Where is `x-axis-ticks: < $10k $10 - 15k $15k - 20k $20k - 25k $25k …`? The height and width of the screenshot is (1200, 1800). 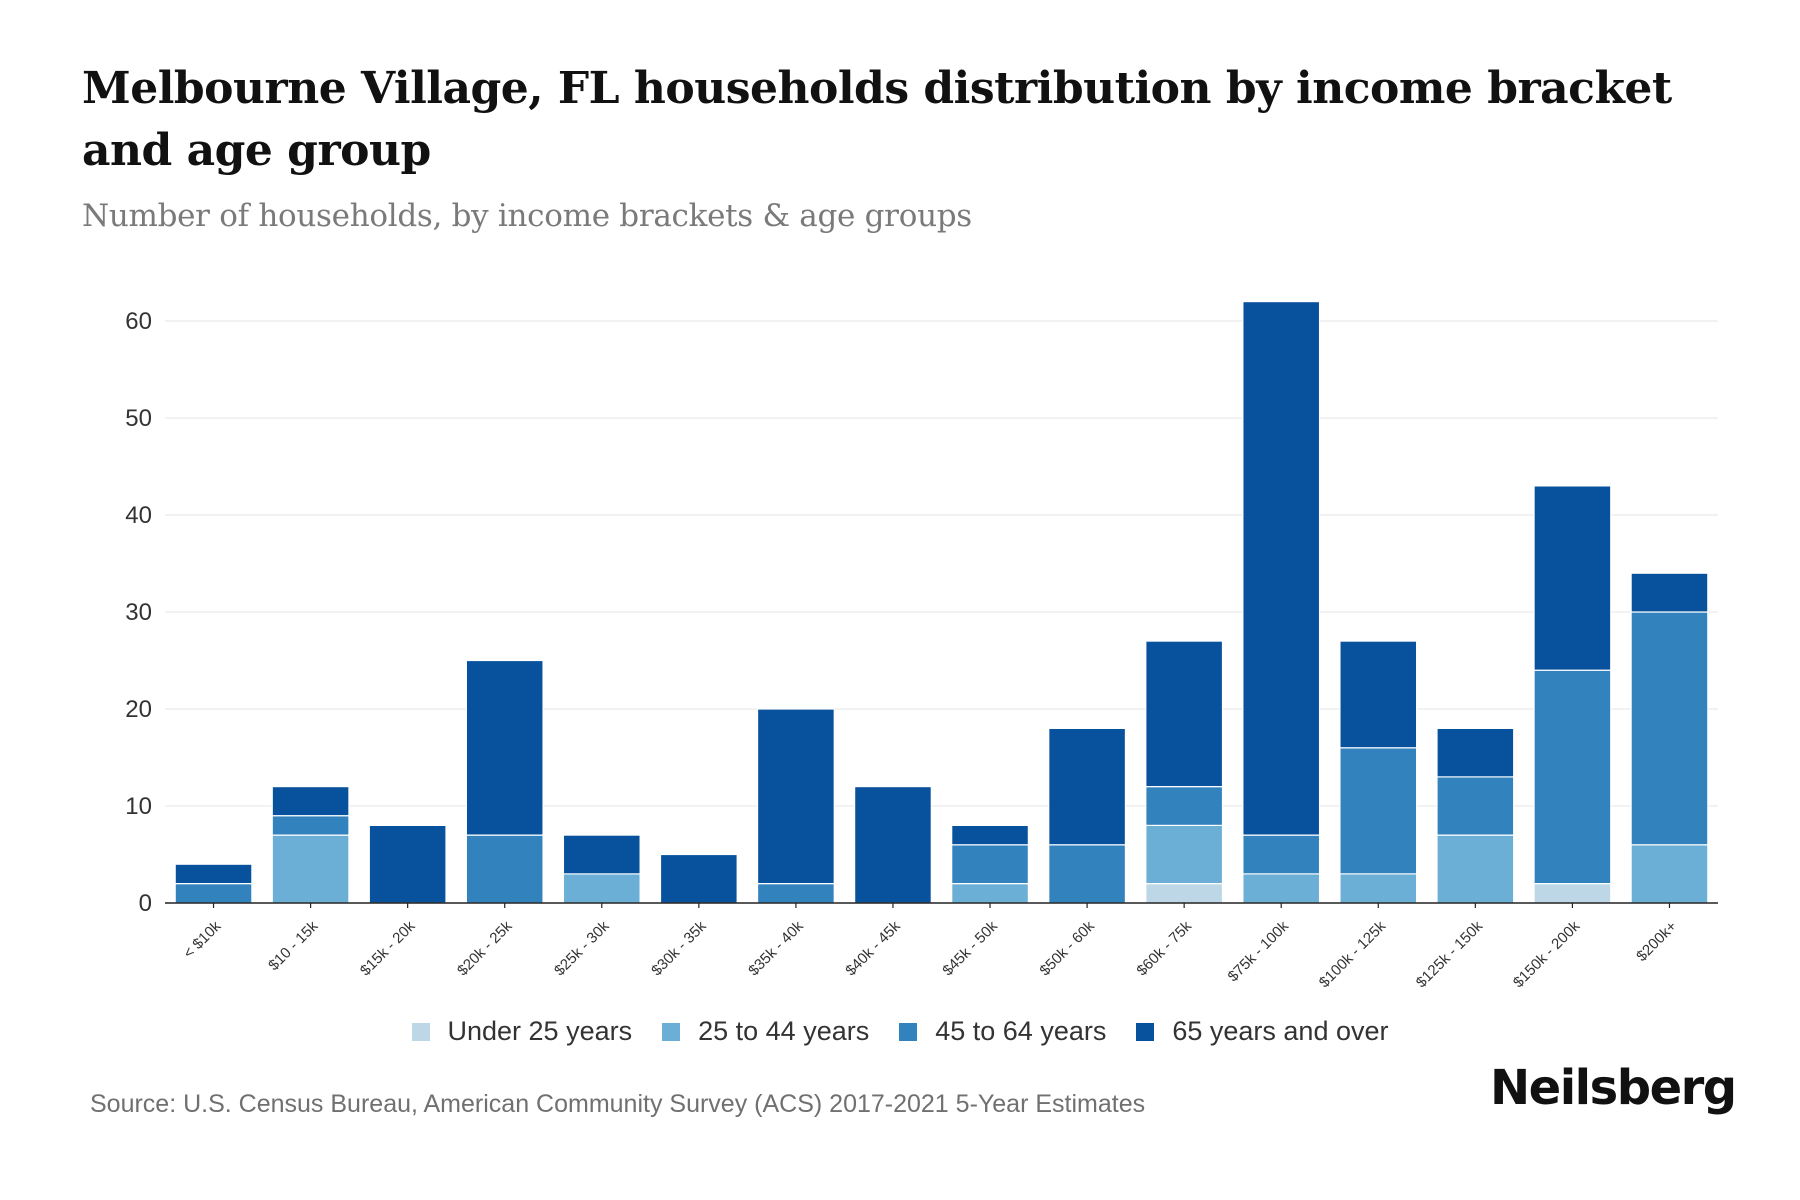
x-axis-ticks: < $10k $10 - 15k $15k - 20k $20k - 25k $25k … is located at coordinates (930, 954).